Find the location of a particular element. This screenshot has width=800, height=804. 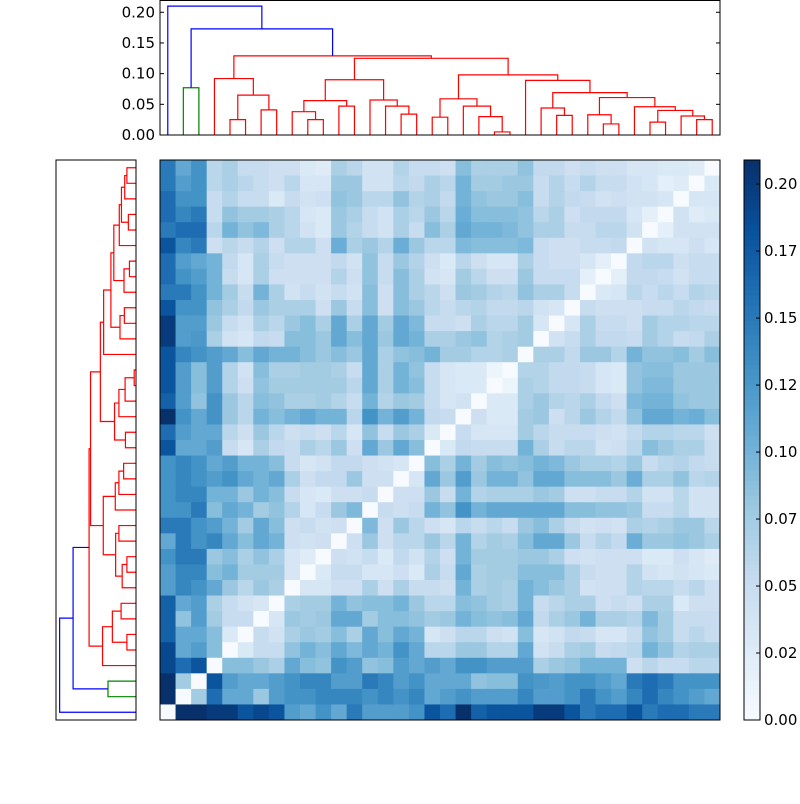

top-dendrogram: 0.00 0.05 0.10 0.15 0.20 is located at coordinates (421, 72).